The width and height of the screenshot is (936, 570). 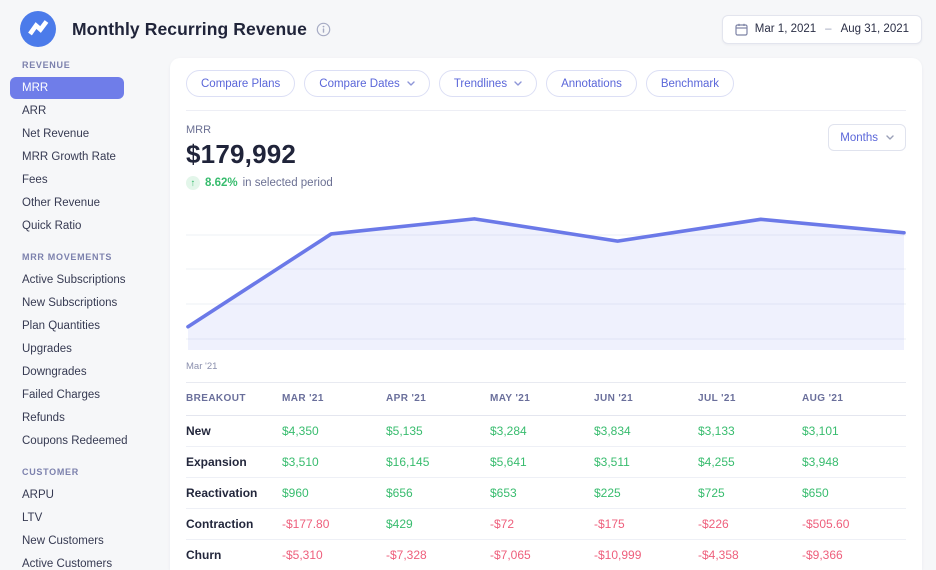 What do you see at coordinates (47, 349) in the screenshot?
I see `sidebar-item-upgrades: Upgrades` at bounding box center [47, 349].